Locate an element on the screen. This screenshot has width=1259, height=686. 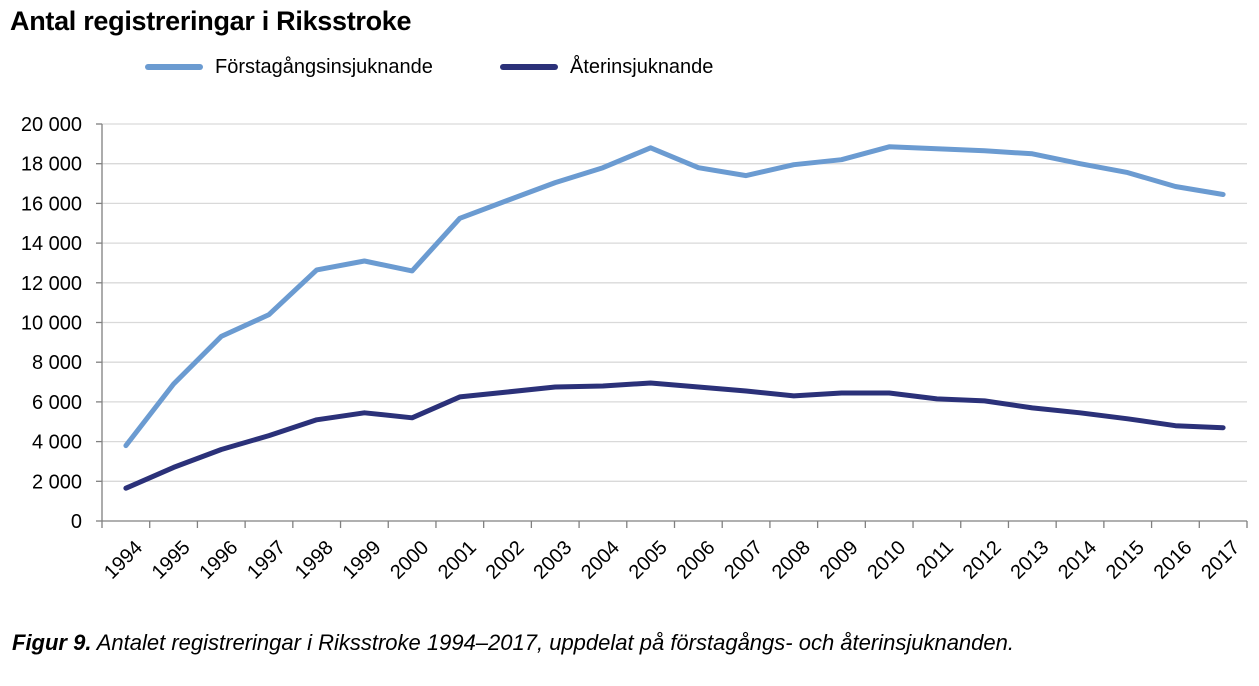
x-tick-label: 2008 is located at coordinates (791, 560).